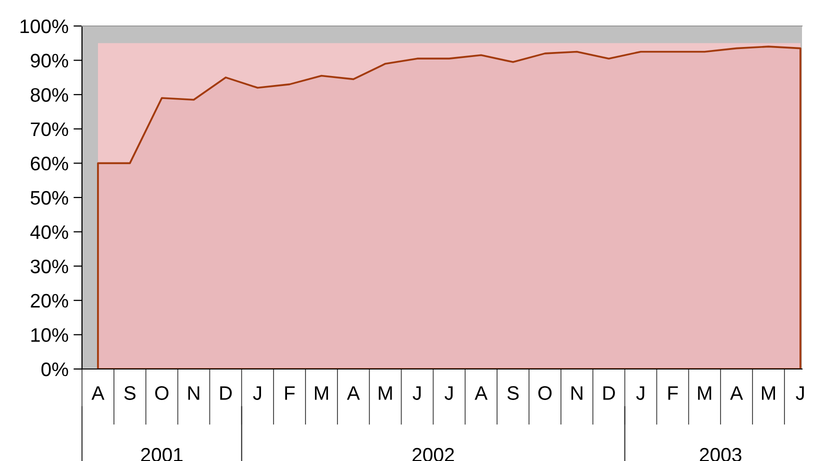  Describe the element at coordinates (49, 301) in the screenshot. I see `y-tick-label: 20%` at that location.